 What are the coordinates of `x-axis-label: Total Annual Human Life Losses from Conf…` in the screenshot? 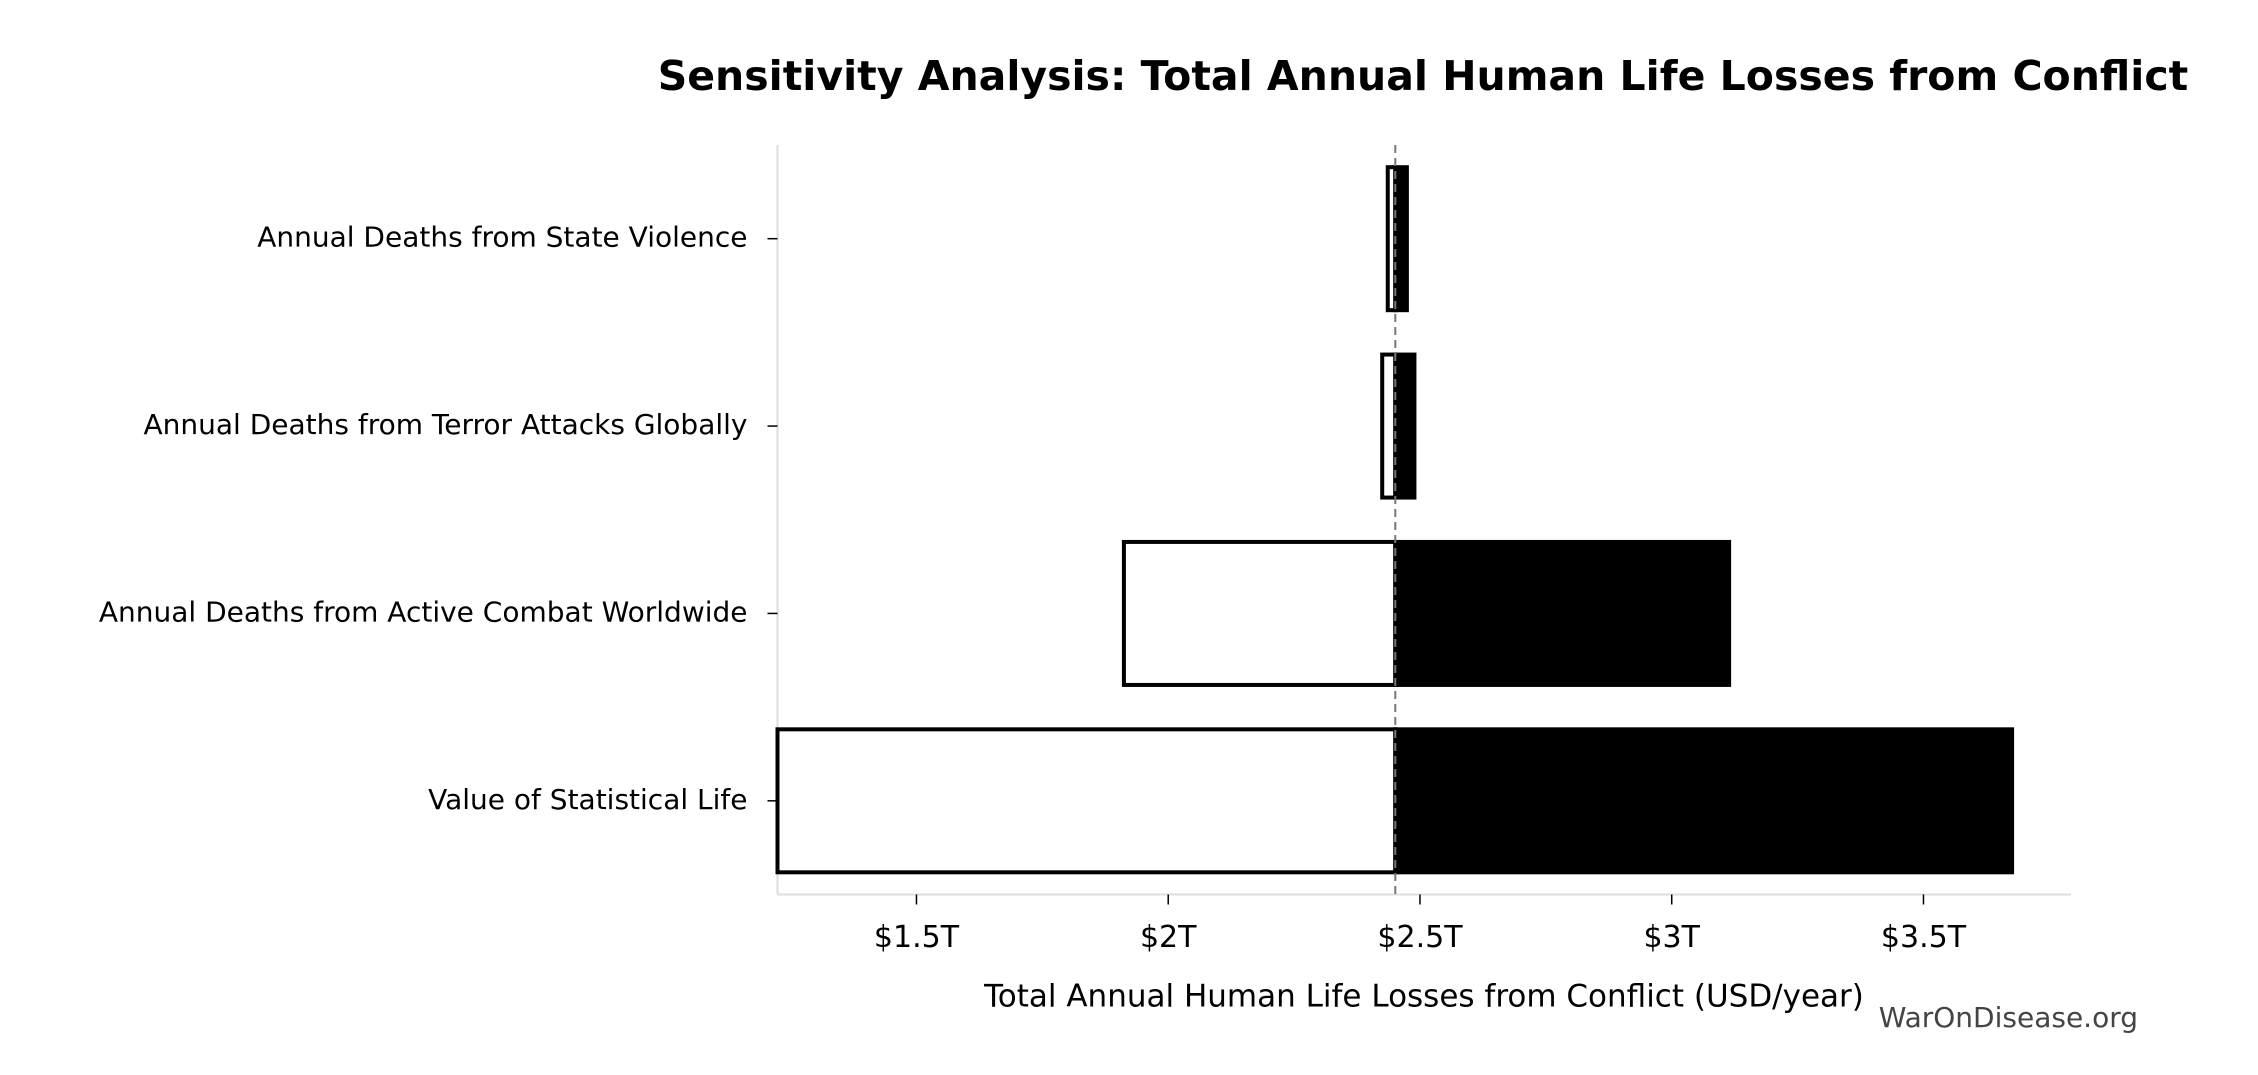 It's located at (1423, 997).